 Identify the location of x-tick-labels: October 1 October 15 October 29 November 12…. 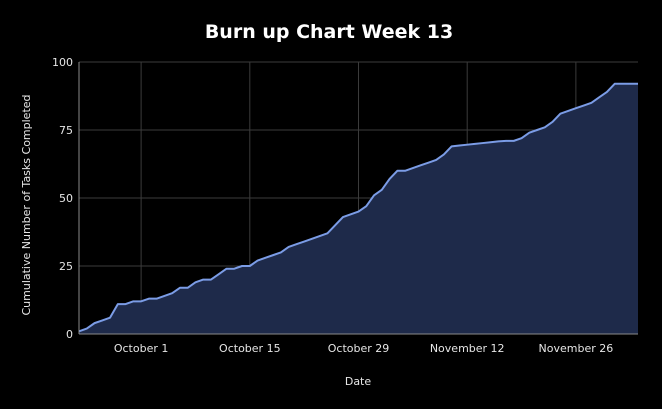
(363, 348).